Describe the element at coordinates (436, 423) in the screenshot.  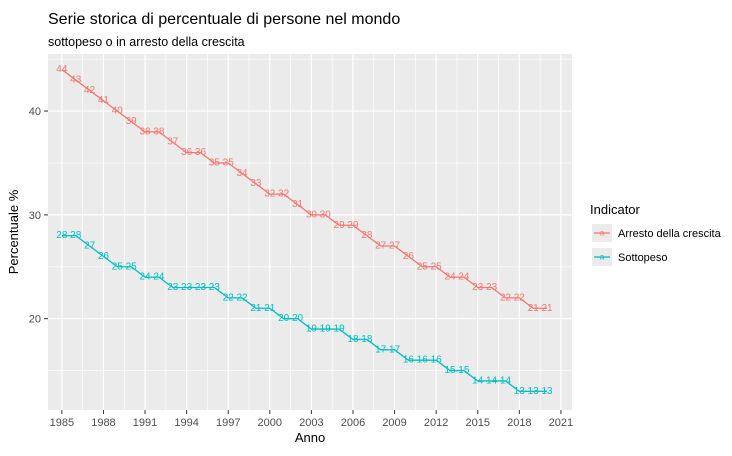
I see `x-tick-label: 2012` at that location.